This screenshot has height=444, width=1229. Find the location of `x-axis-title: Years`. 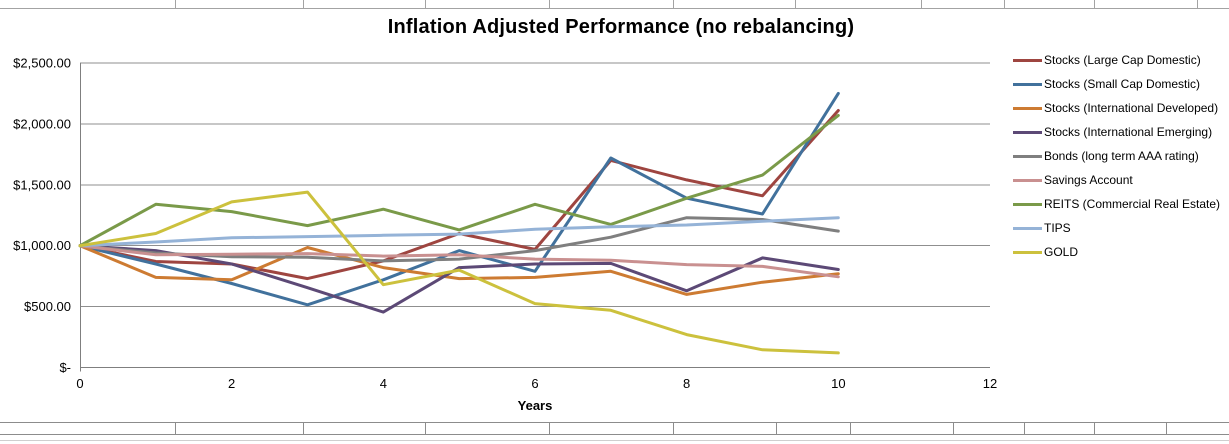

x-axis-title: Years is located at coordinates (535, 405).